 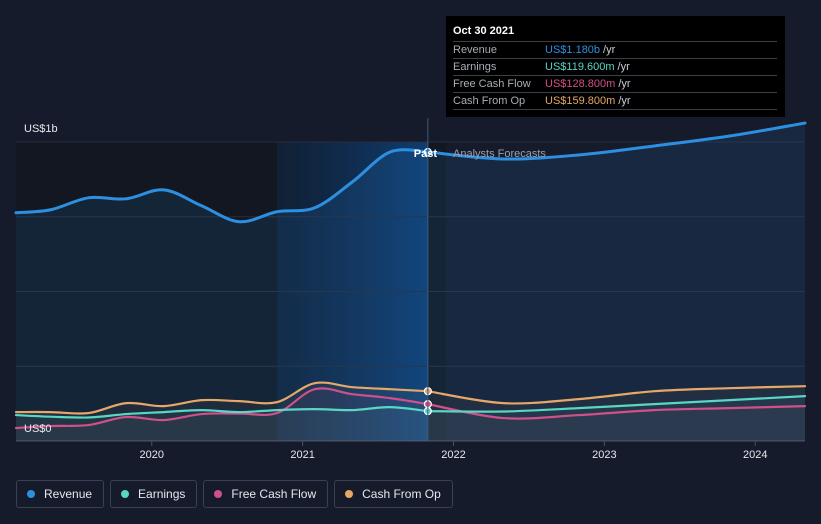 What do you see at coordinates (426, 154) in the screenshot?
I see `past-label: Past` at bounding box center [426, 154].